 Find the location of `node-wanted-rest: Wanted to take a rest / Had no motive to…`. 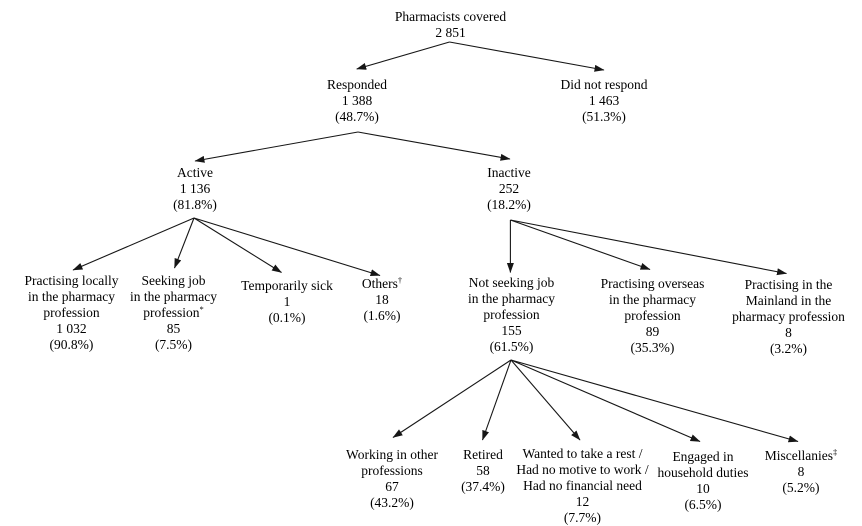

node-wanted-rest: Wanted to take a rest / Had no motive to… is located at coordinates (582, 486).